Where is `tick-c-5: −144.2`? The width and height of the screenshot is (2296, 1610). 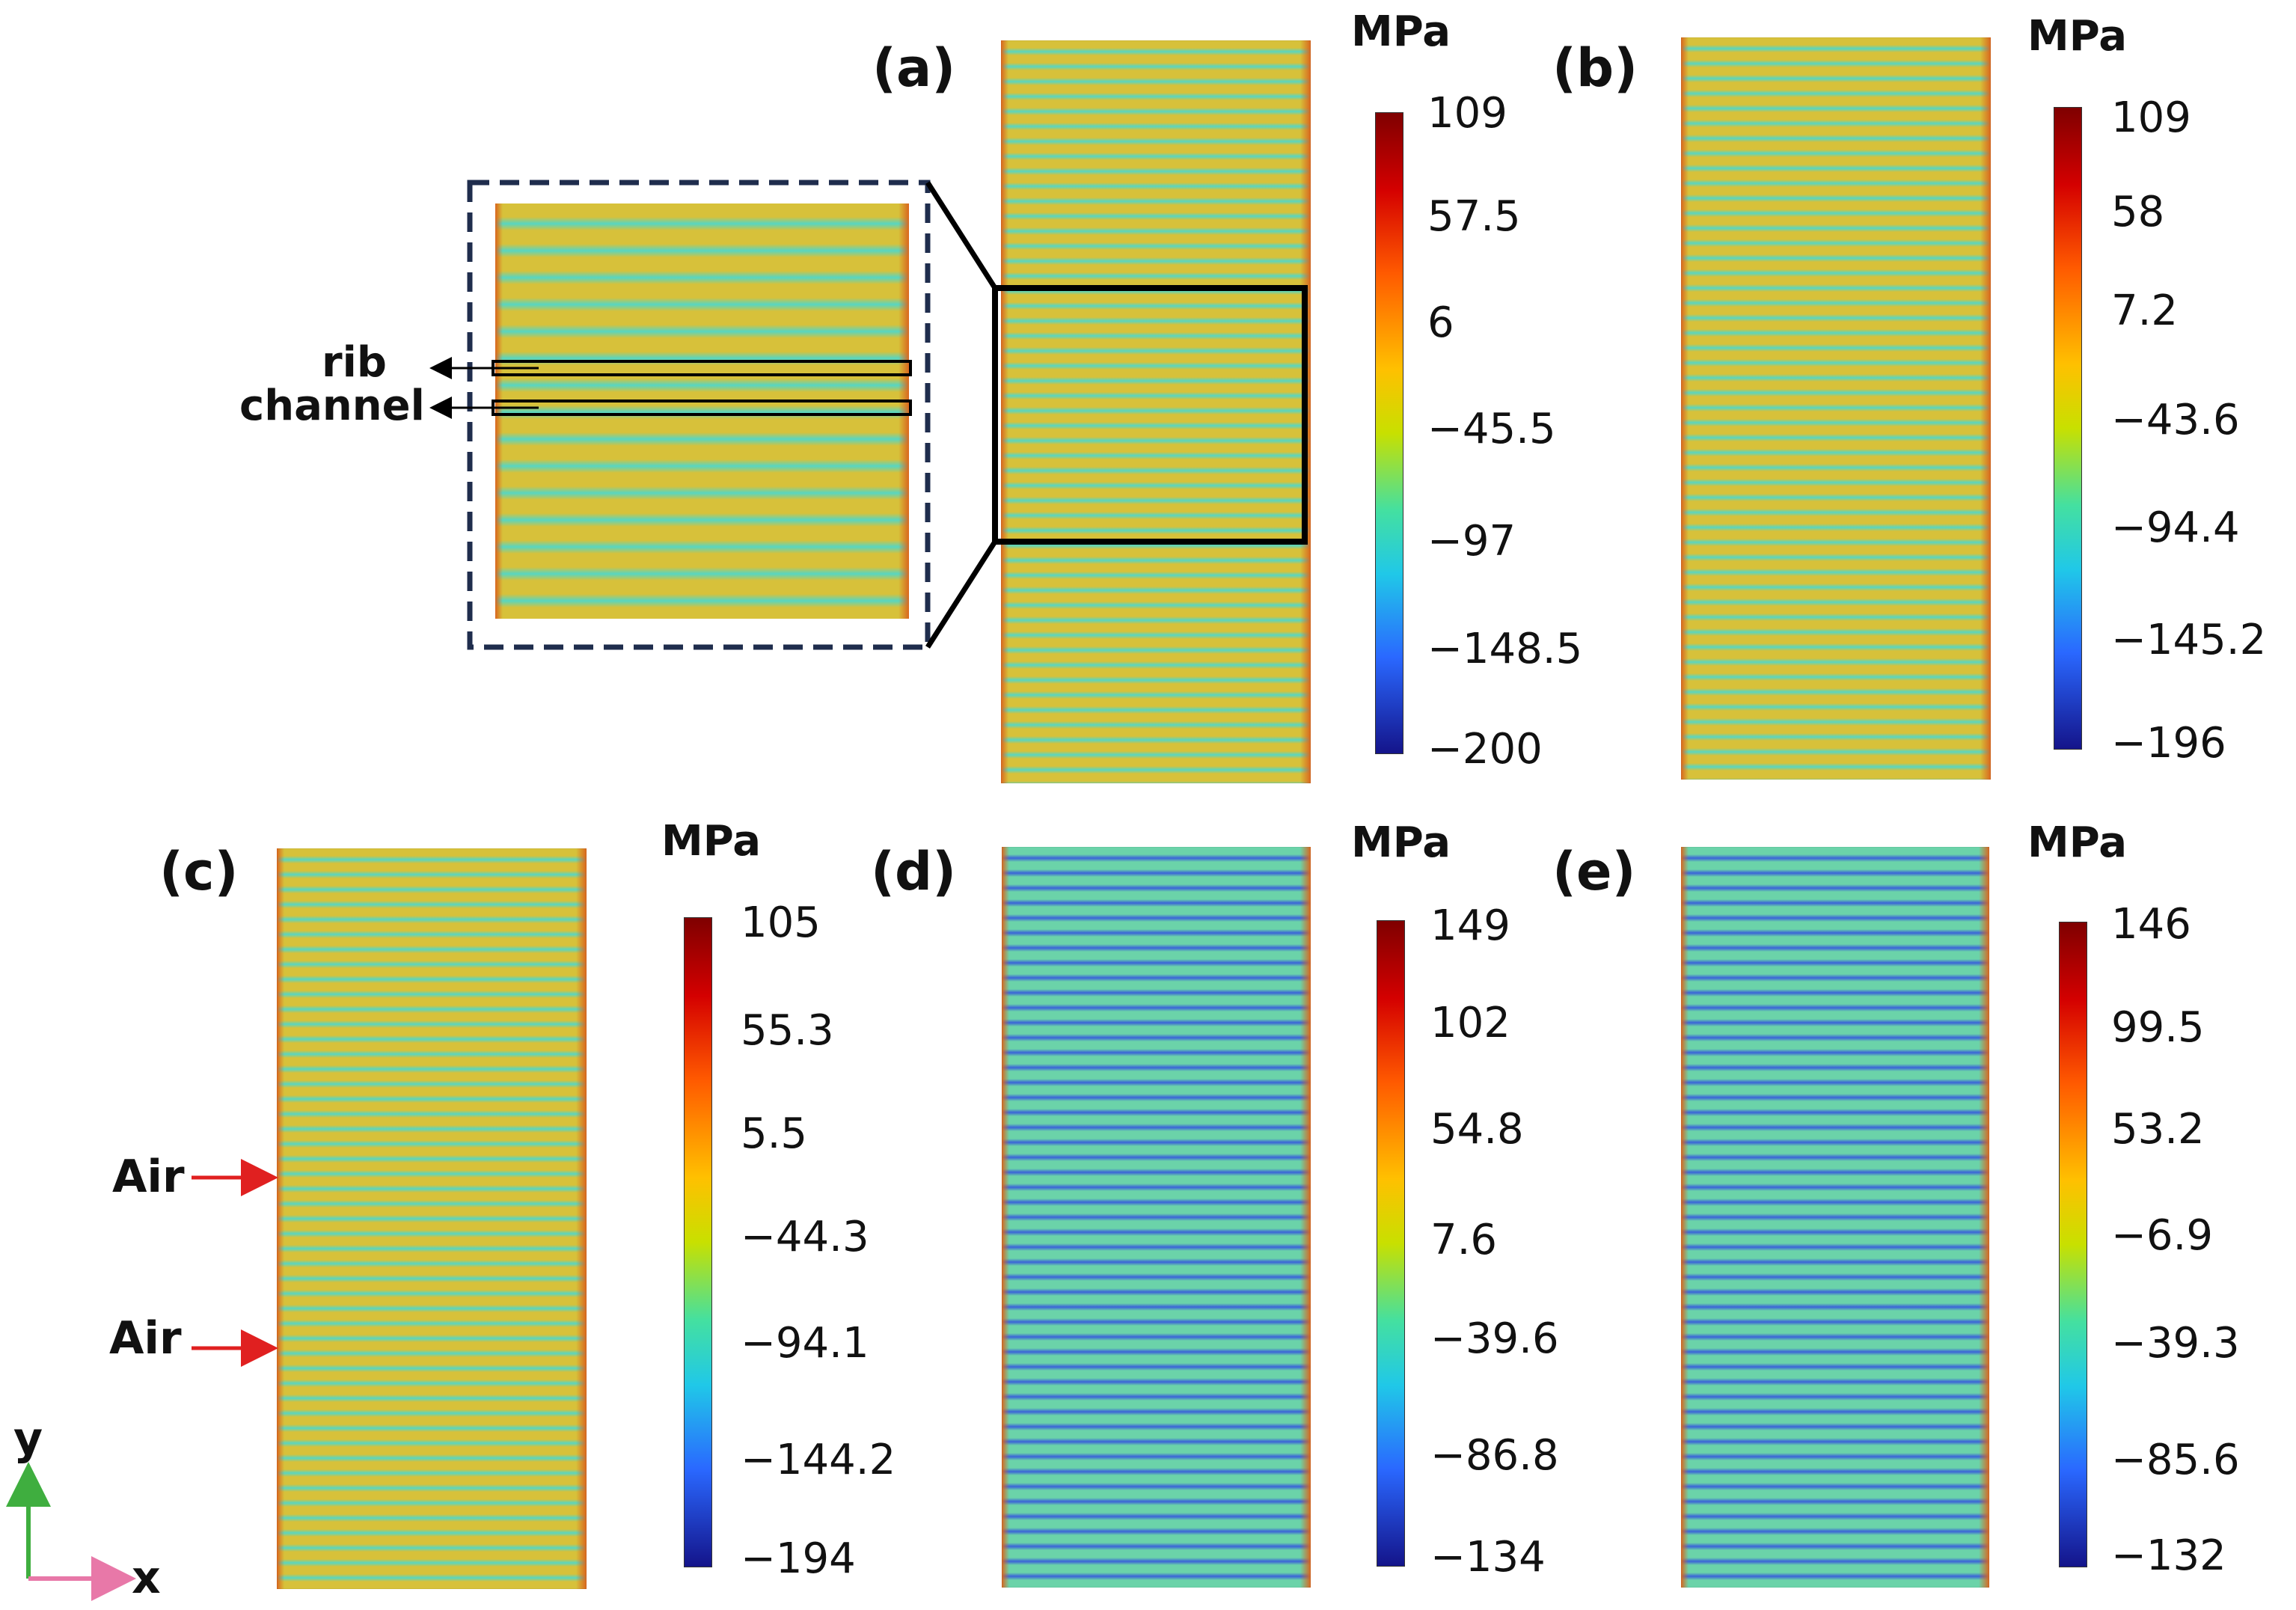
tick-c-5: −144.2 is located at coordinates (819, 1460).